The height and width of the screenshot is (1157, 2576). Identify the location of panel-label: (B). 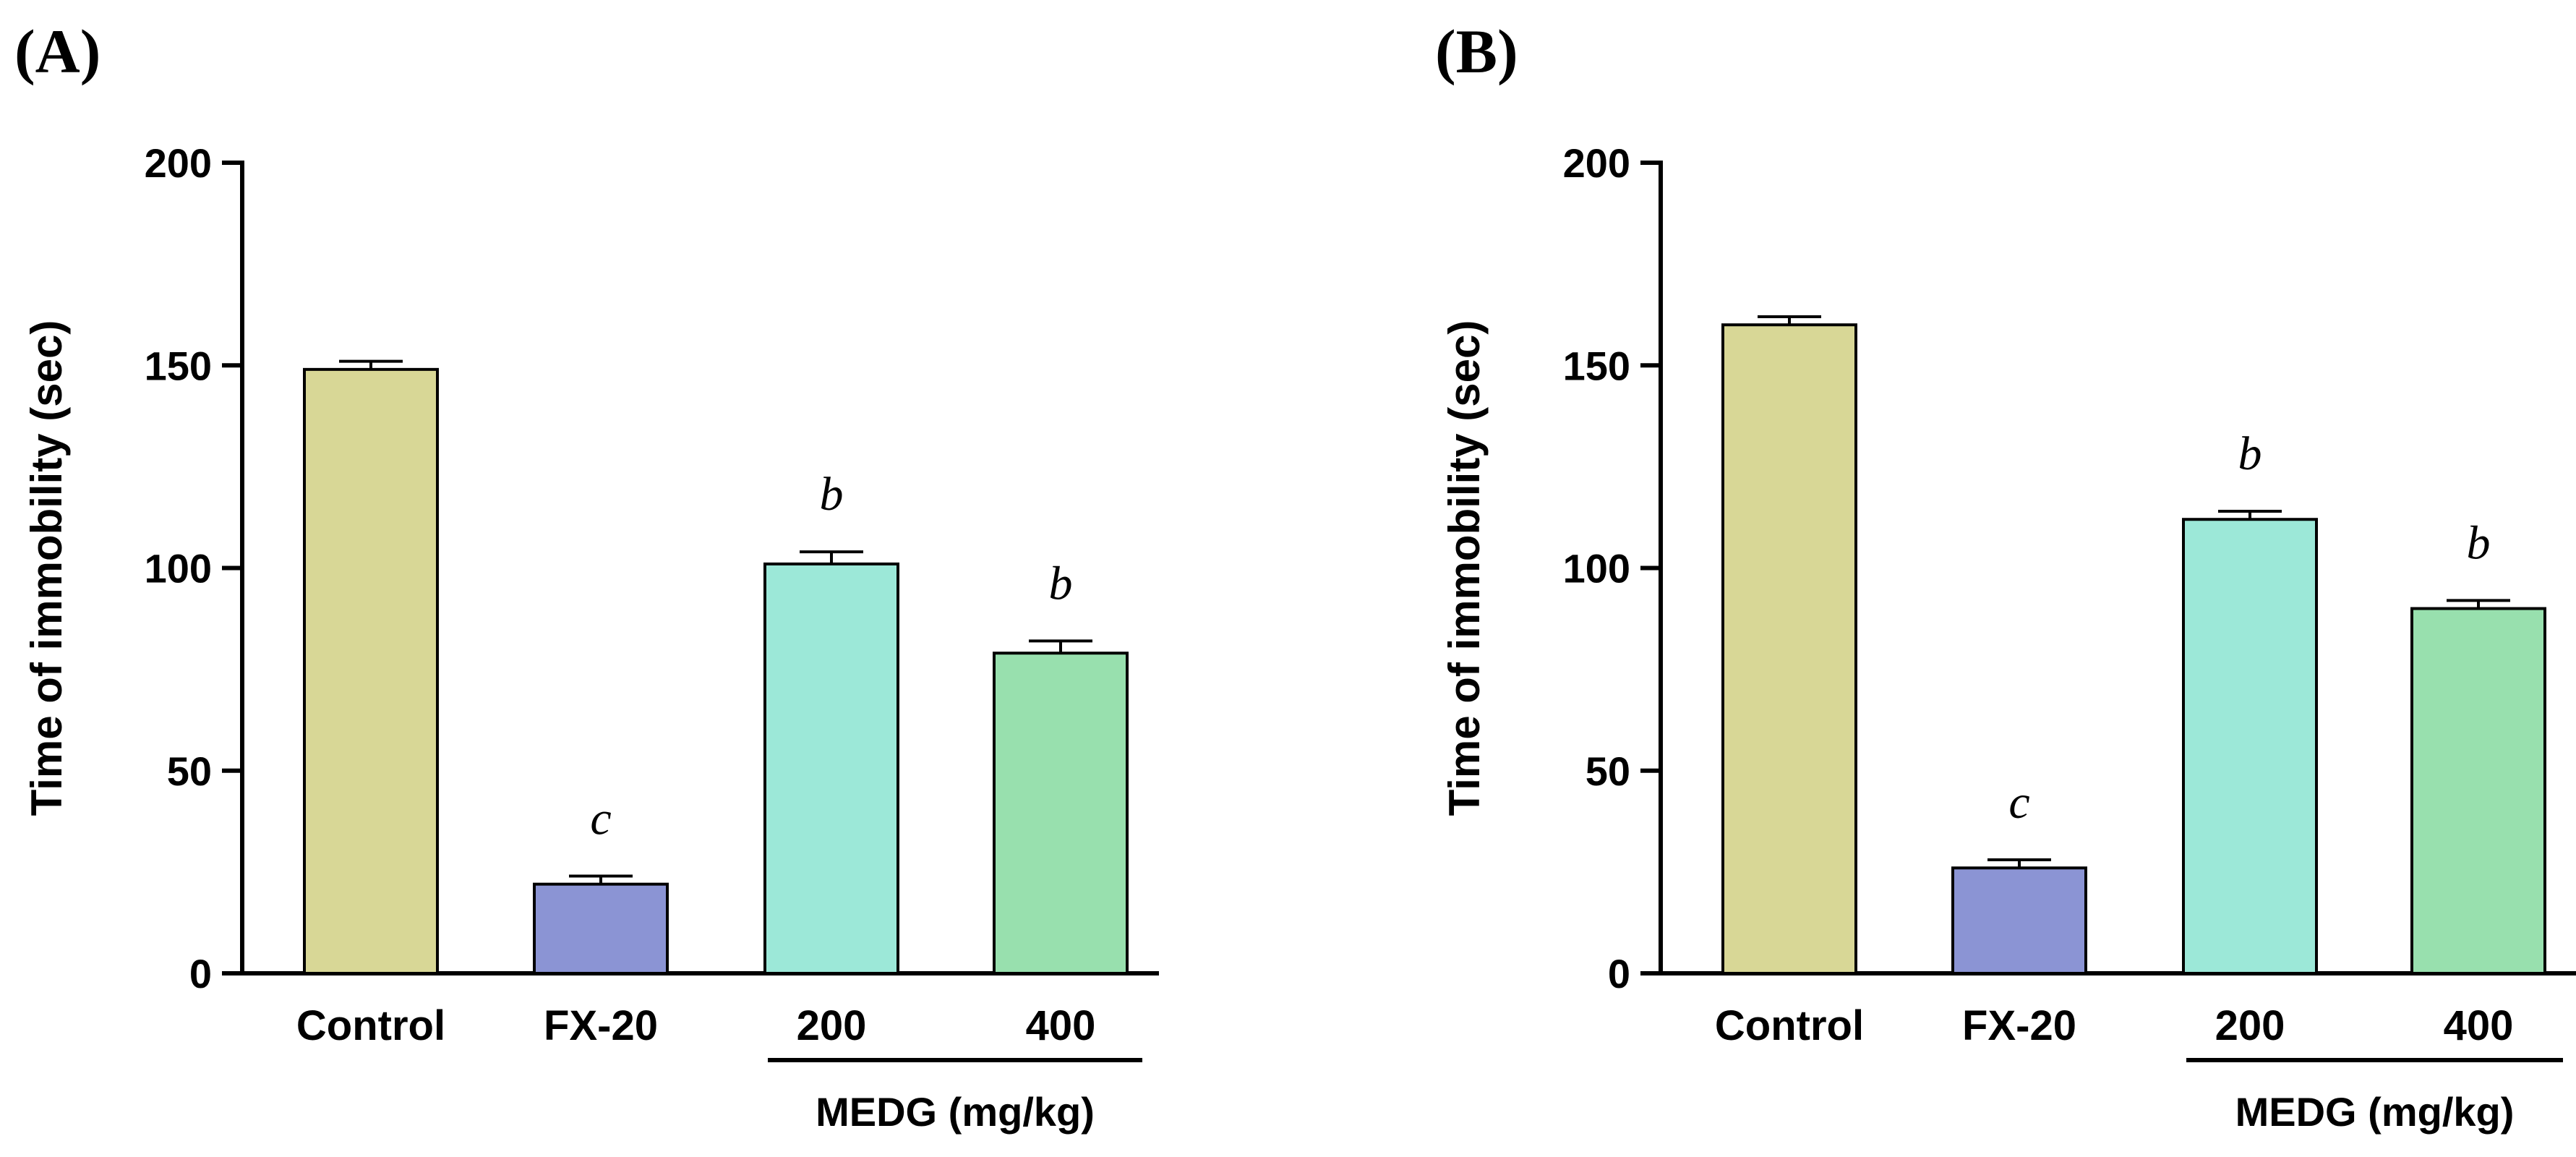
(1477, 51).